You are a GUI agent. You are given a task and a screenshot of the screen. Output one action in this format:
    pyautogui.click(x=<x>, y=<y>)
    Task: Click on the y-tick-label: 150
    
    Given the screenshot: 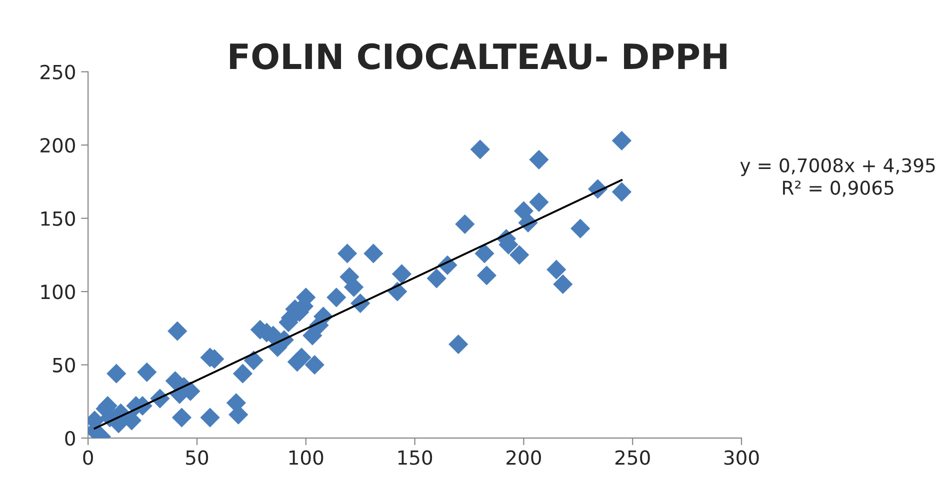 What is the action you would take?
    pyautogui.click(x=58, y=218)
    